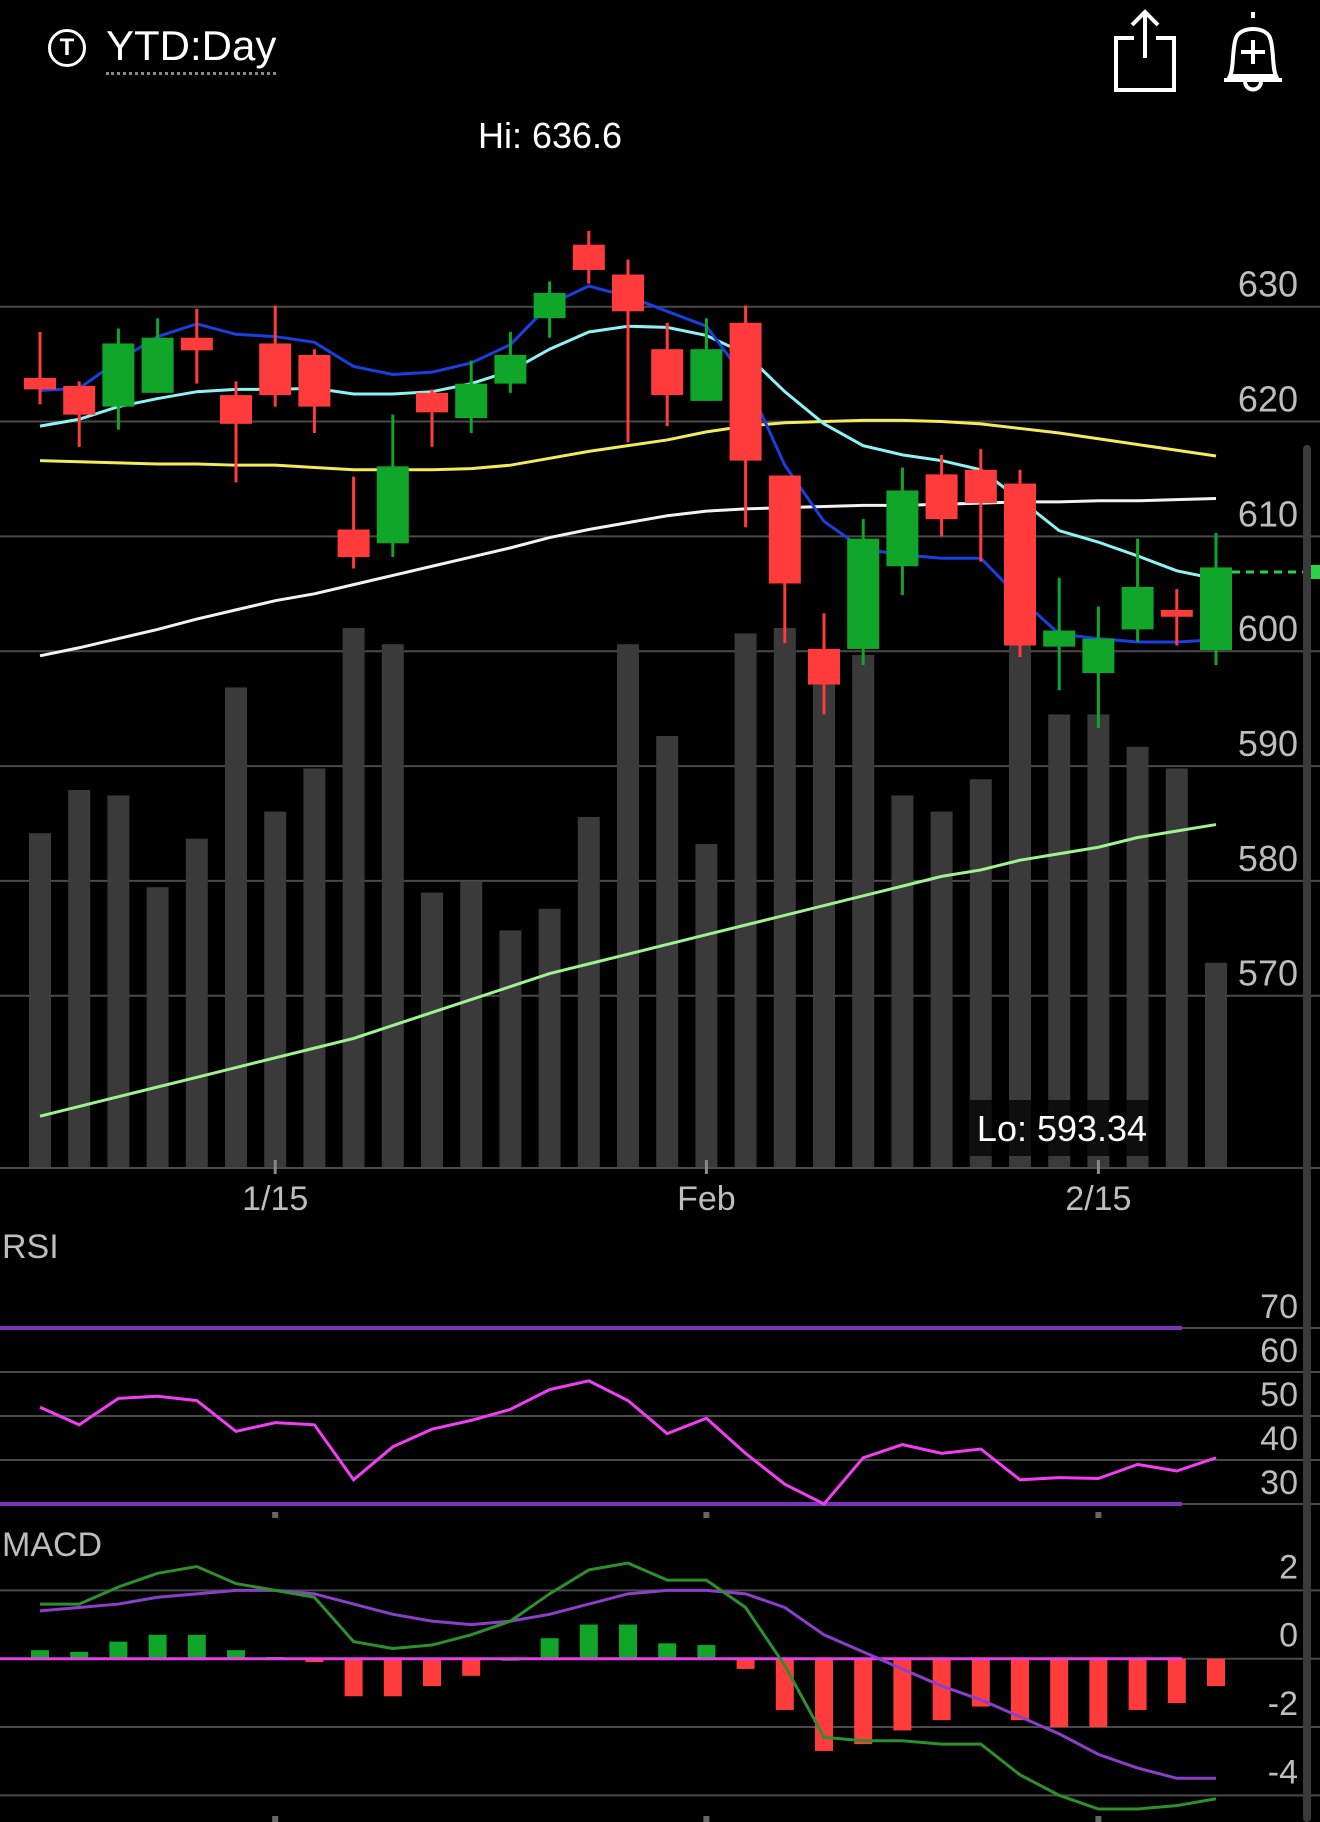 This screenshot has height=1822, width=1320. I want to click on lo-label-bg, so click(1063, 1128).